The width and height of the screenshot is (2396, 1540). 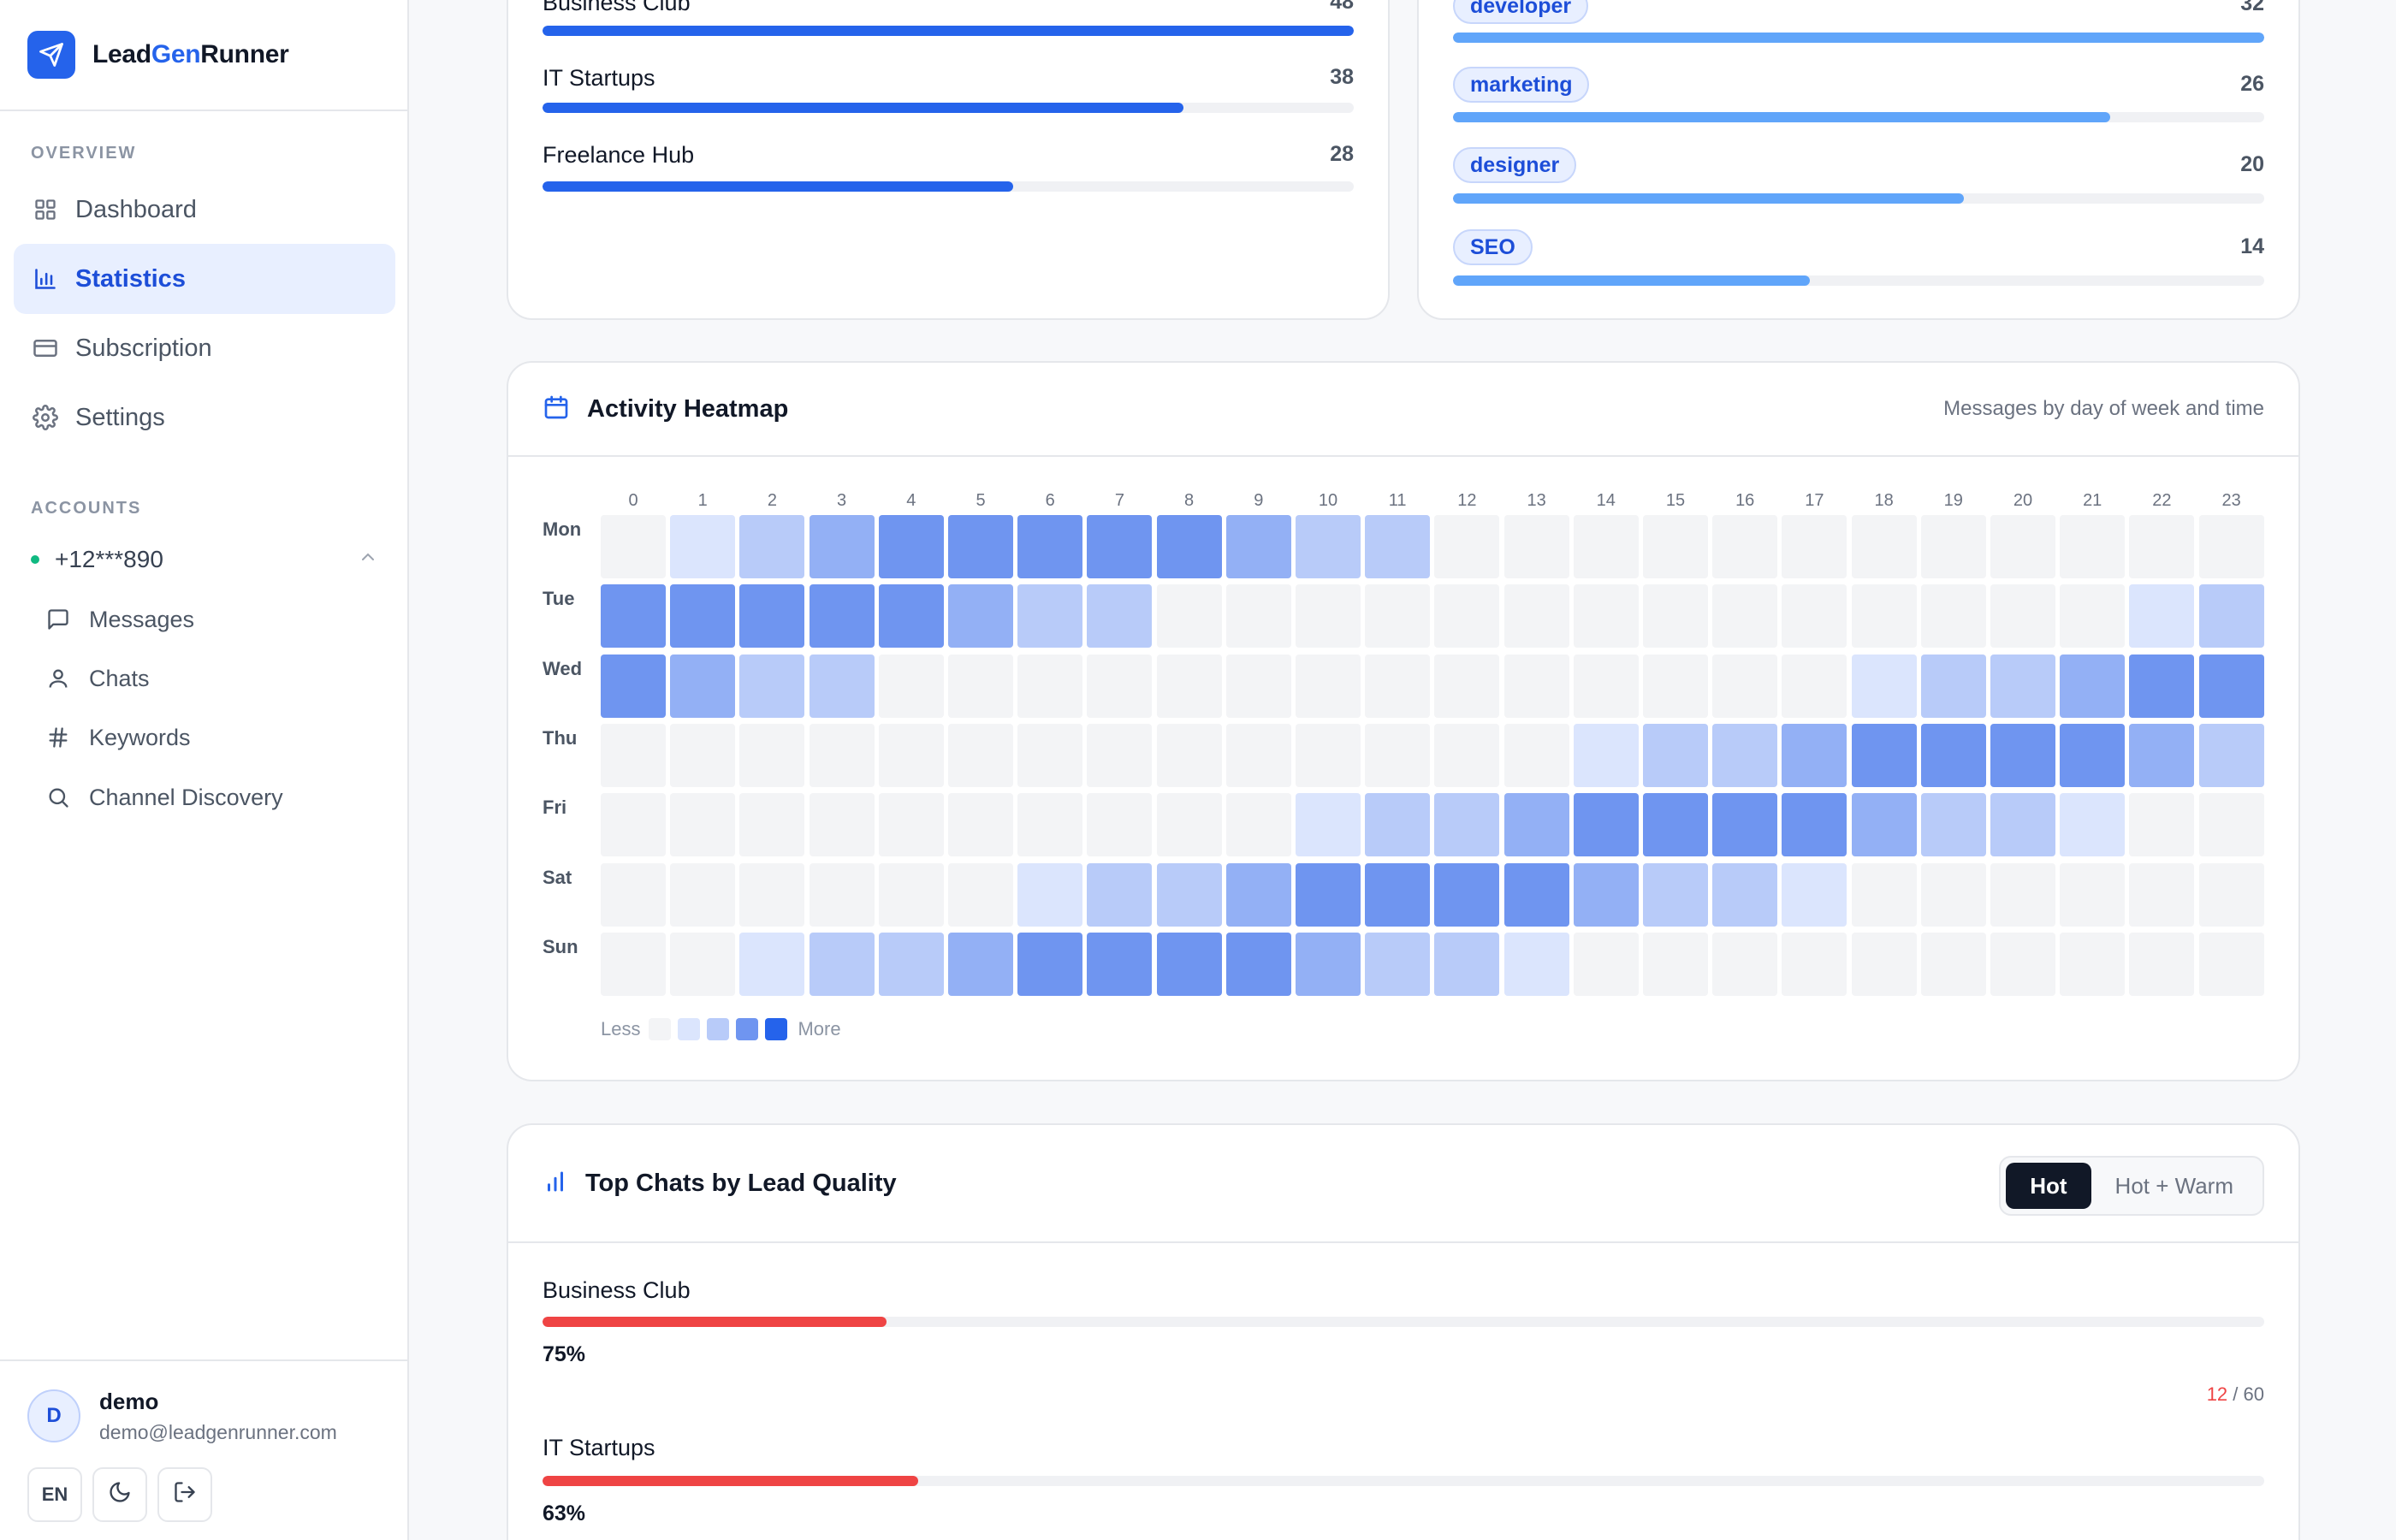 What do you see at coordinates (204, 279) in the screenshot?
I see `sidebar-item-statistics: Statistics` at bounding box center [204, 279].